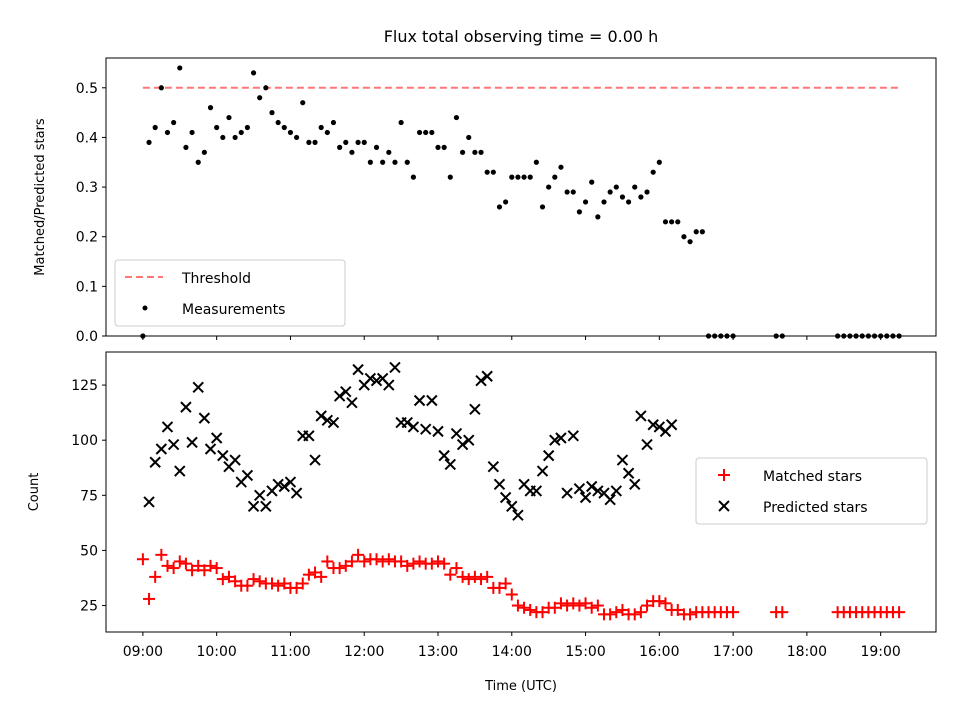 The width and height of the screenshot is (960, 720). I want to click on predicted-stars-legend-label: Predicted stars, so click(815, 508).